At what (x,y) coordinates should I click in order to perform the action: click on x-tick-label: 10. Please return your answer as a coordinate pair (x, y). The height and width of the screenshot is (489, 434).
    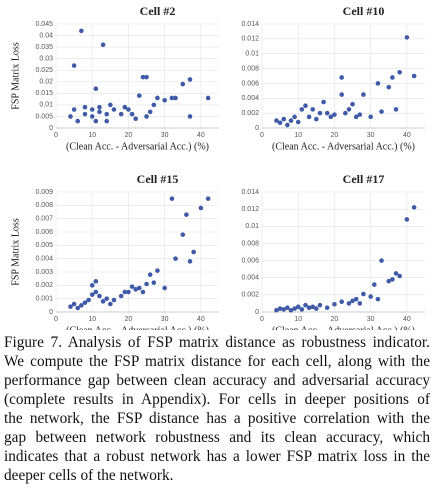
    Looking at the image, I should click on (92, 135).